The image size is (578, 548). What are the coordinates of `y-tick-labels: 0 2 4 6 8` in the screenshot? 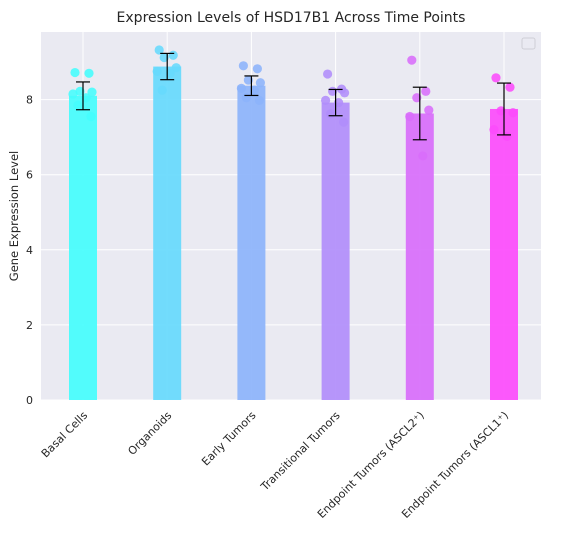 It's located at (29, 250).